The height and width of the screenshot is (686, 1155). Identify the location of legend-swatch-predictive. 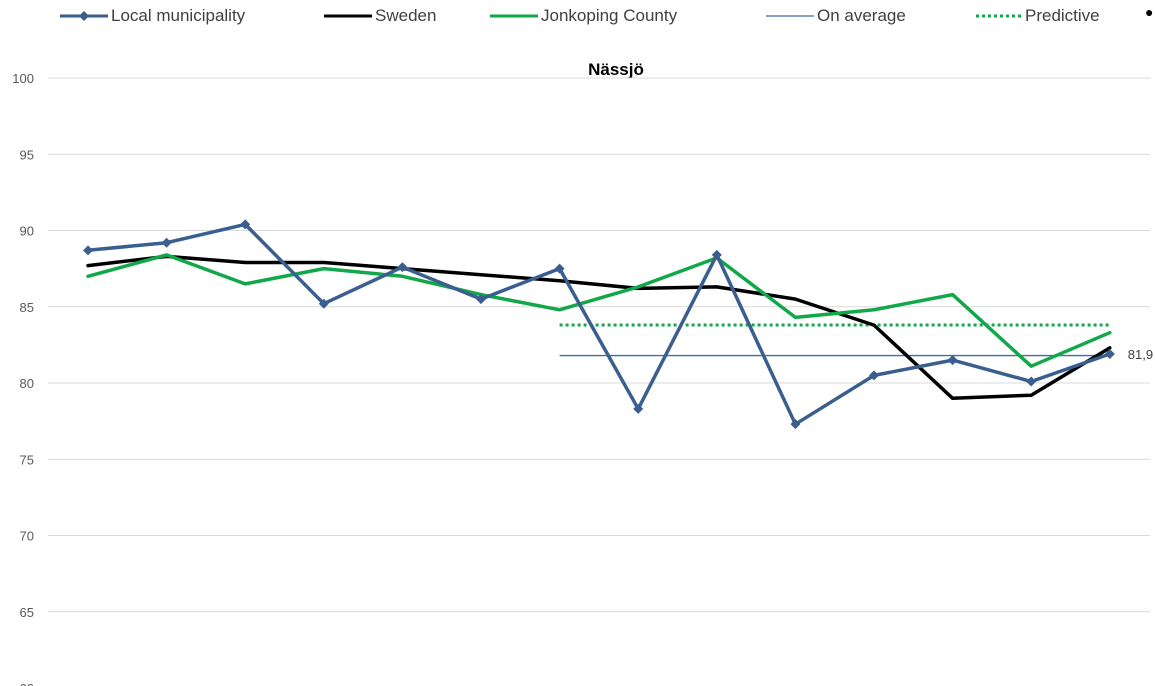
(999, 16).